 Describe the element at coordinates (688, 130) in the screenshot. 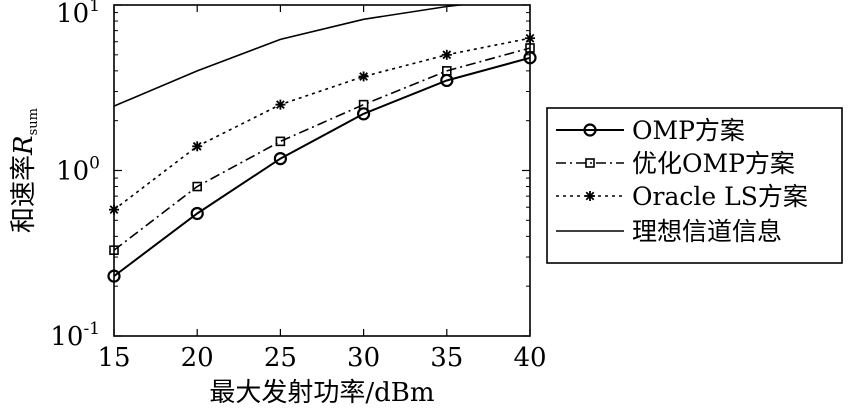

I see `legend-label: OMP方案` at that location.